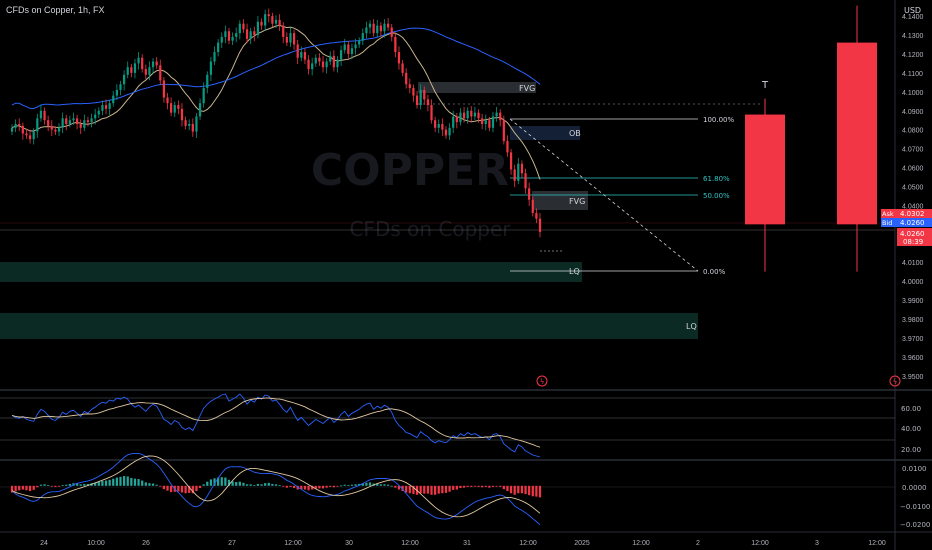 The width and height of the screenshot is (932, 550). What do you see at coordinates (915, 525) in the screenshot?
I see `macd-tick--0.02: −0.0200` at bounding box center [915, 525].